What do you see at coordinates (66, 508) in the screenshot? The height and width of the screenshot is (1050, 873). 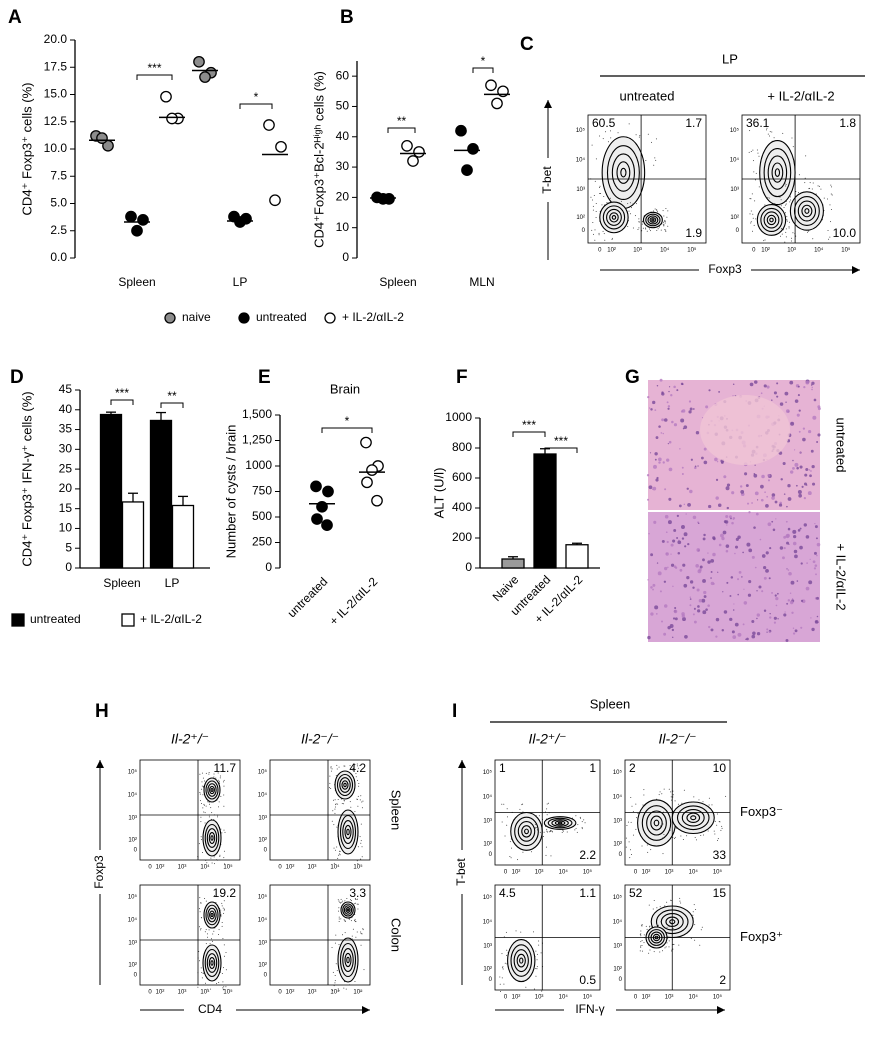 I see `y-tick-label: 15` at bounding box center [66, 508].